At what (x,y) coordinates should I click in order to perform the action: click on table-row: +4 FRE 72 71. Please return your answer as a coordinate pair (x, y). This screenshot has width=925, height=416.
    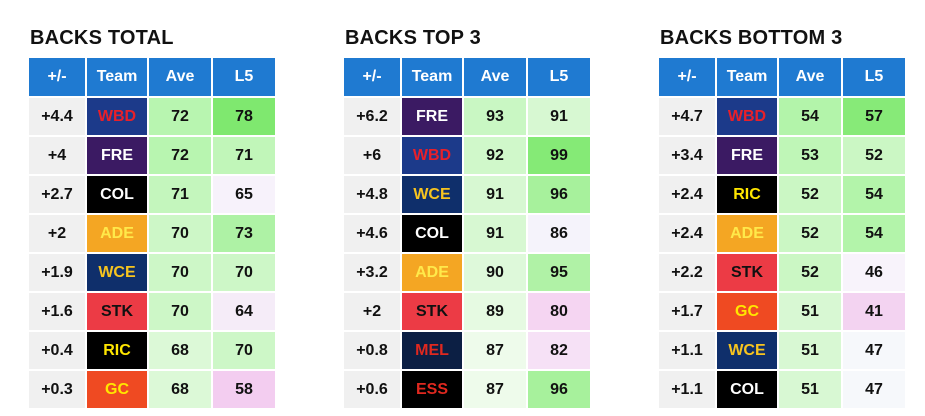
    Looking at the image, I should click on (153, 156).